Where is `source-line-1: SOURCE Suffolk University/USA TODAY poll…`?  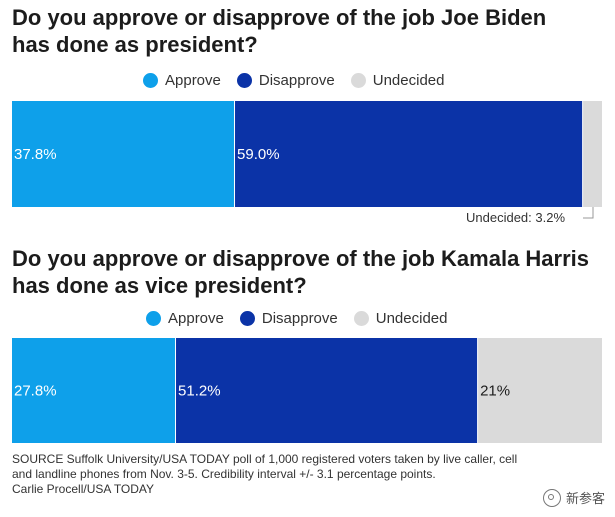 source-line-1: SOURCE Suffolk University/USA TODAY poll… is located at coordinates (265, 459).